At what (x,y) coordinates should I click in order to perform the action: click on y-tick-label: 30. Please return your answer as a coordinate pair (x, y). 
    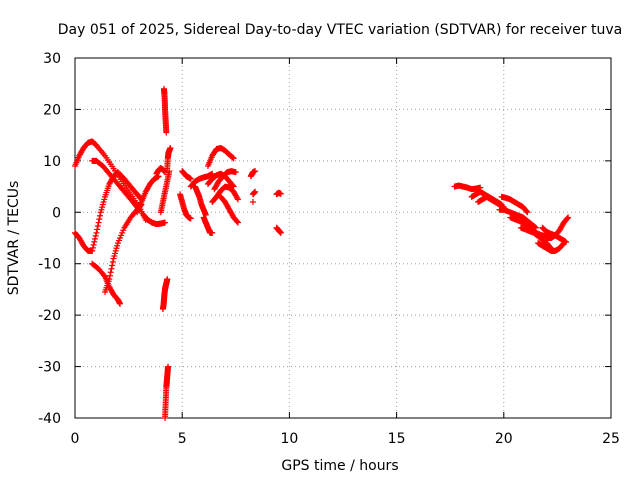
    Looking at the image, I should click on (52, 59).